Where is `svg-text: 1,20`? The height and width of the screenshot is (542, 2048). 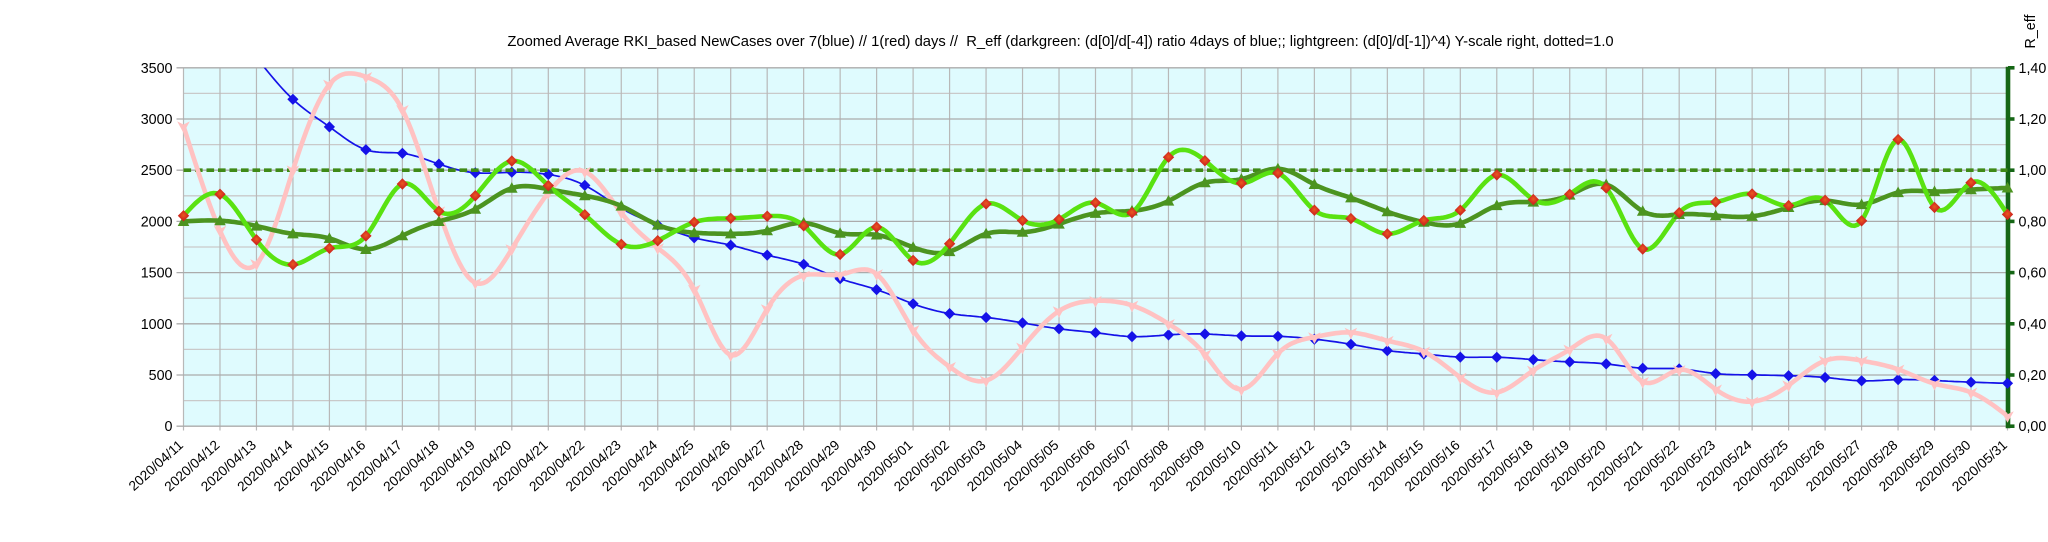 svg-text: 1,20 is located at coordinates (2033, 120).